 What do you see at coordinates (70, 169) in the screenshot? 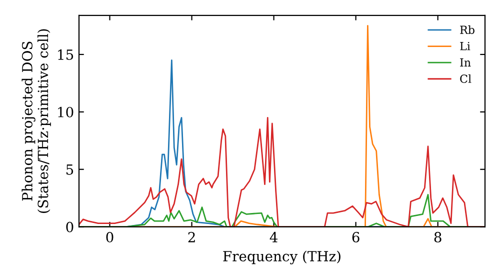
I see `y-tick-label: 5` at bounding box center [70, 169].